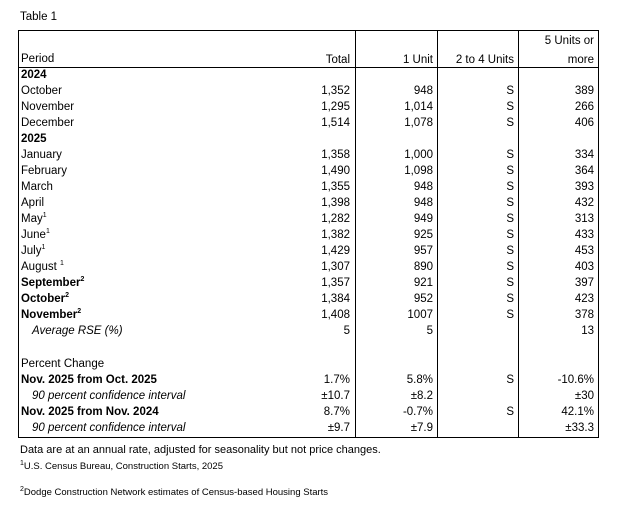  What do you see at coordinates (51, 283) in the screenshot?
I see `period: September` at bounding box center [51, 283].